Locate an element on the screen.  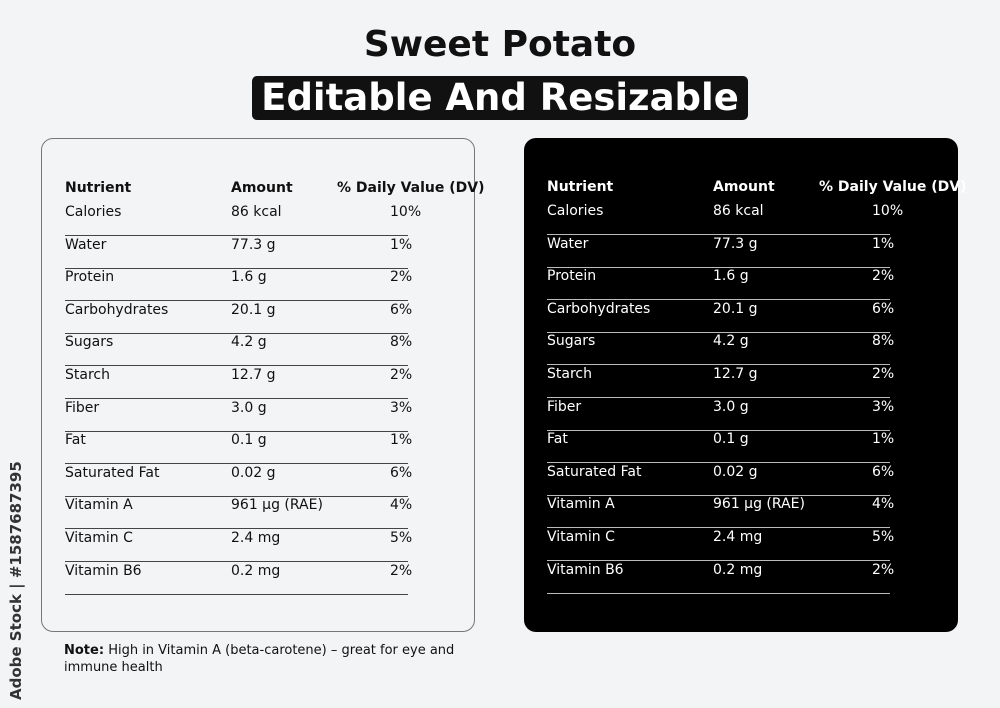
stock-watermark-id: Adobe Stock | #1587687395 is located at coordinates (16, 580).